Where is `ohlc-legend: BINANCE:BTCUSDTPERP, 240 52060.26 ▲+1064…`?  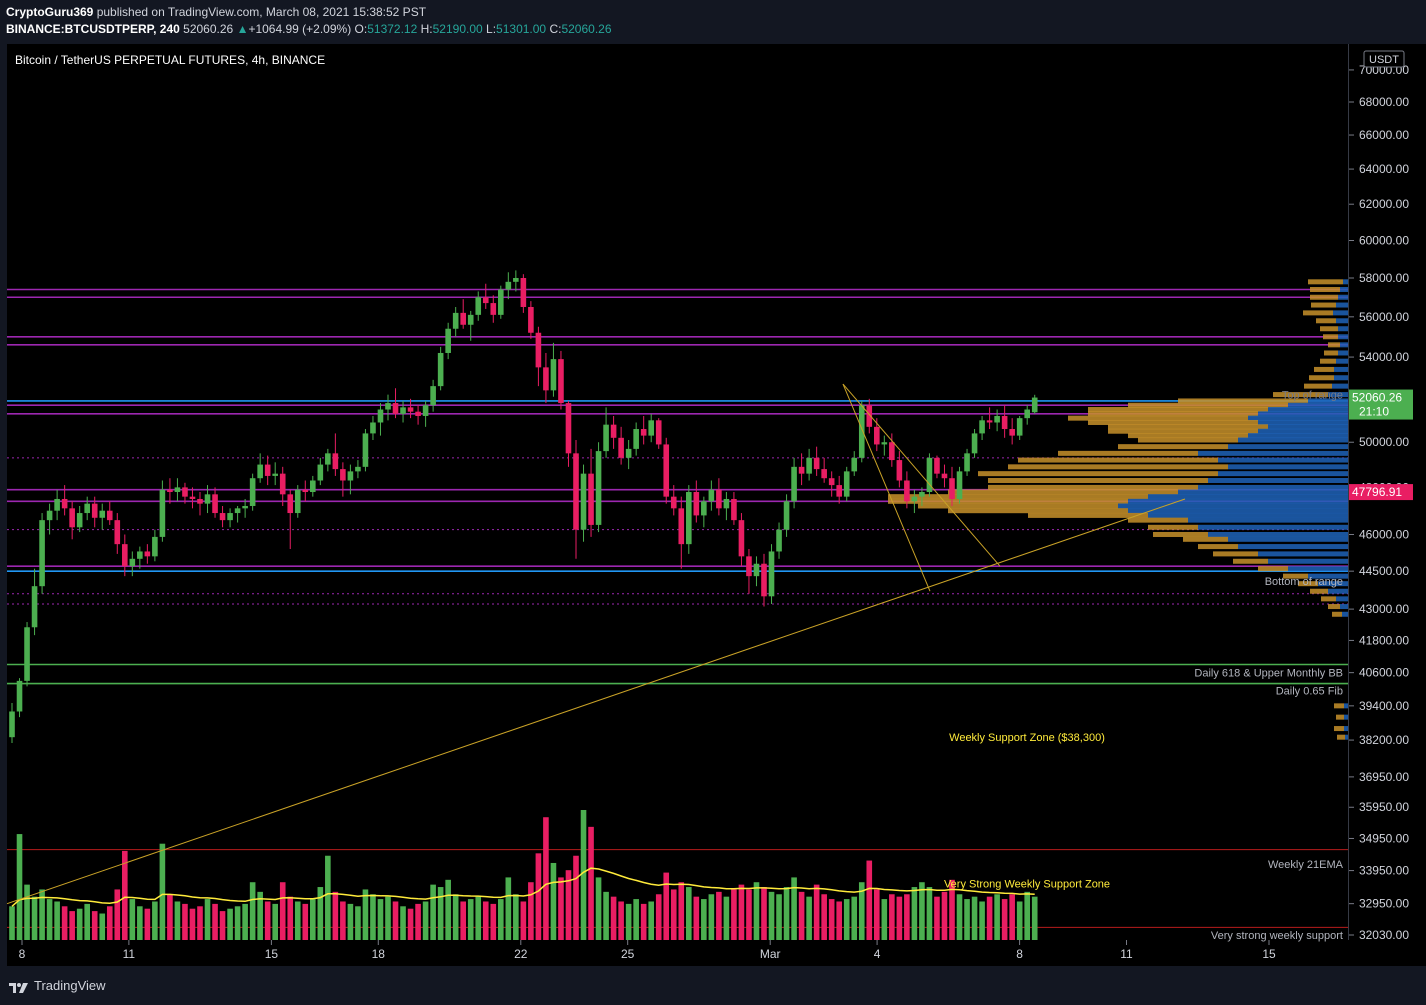 ohlc-legend: BINANCE:BTCUSDTPERP, 240 52060.26 ▲+1064… is located at coordinates (309, 29).